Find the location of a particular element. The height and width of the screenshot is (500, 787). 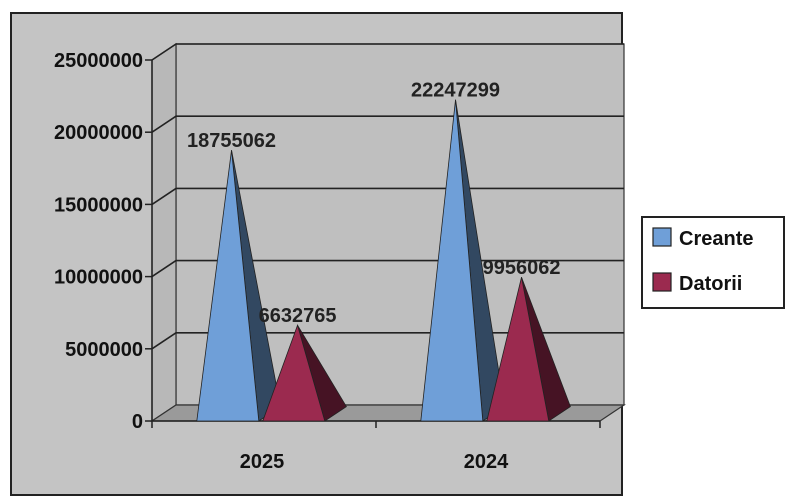

data-label: 22247299 is located at coordinates (455, 91).